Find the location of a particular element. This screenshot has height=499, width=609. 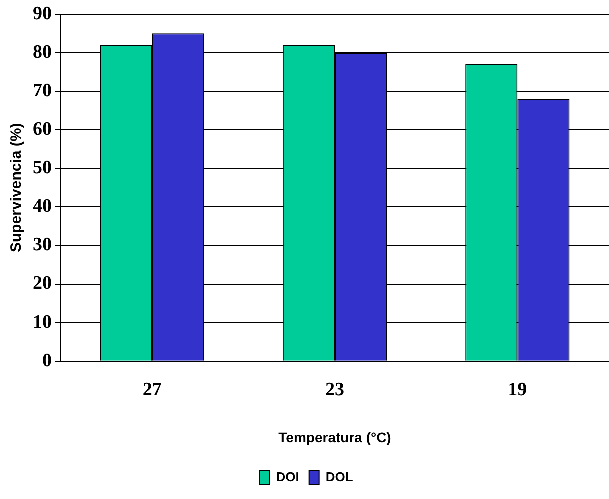

y-tick-label: 90 is located at coordinates (42, 13).